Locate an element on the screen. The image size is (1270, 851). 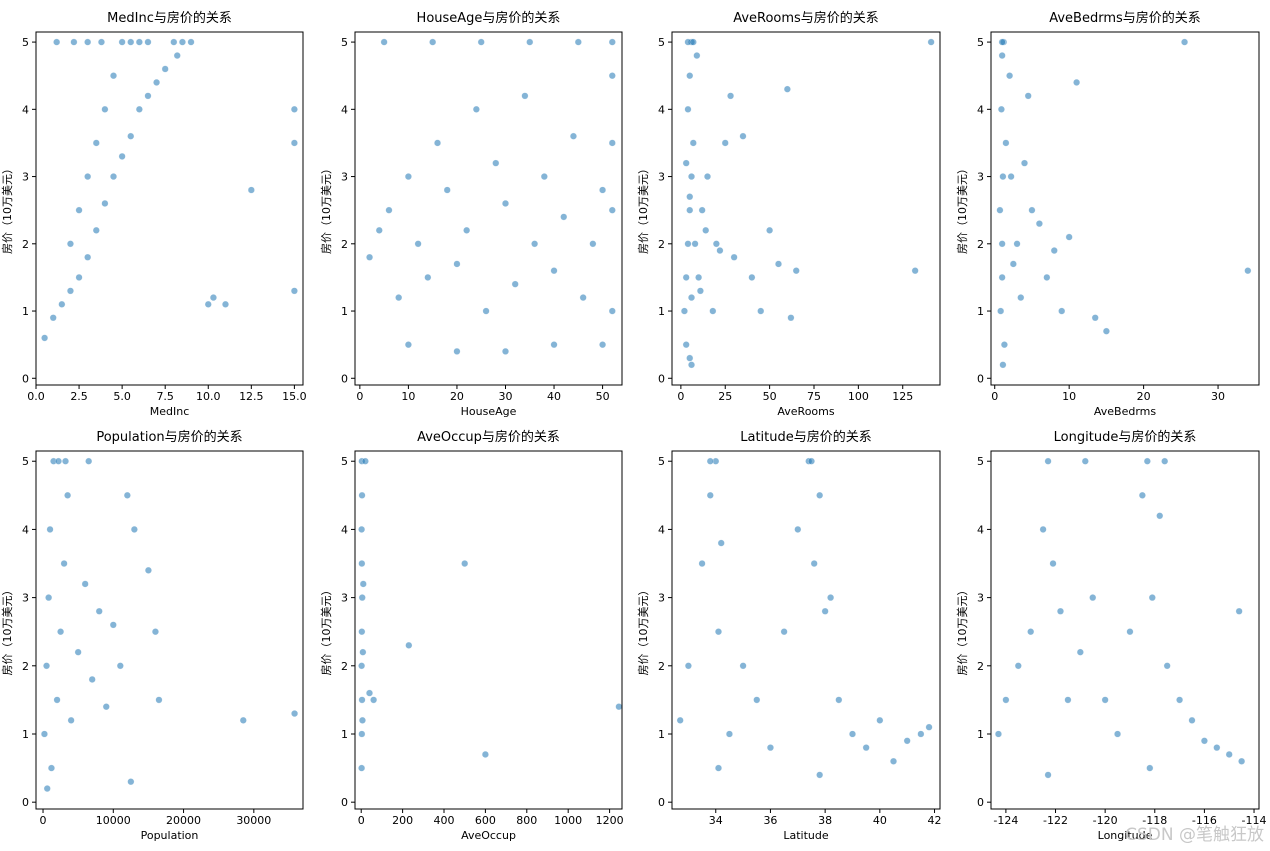
subplot-title: AveBedrms与房价的关系 is located at coordinates (1125, 18).